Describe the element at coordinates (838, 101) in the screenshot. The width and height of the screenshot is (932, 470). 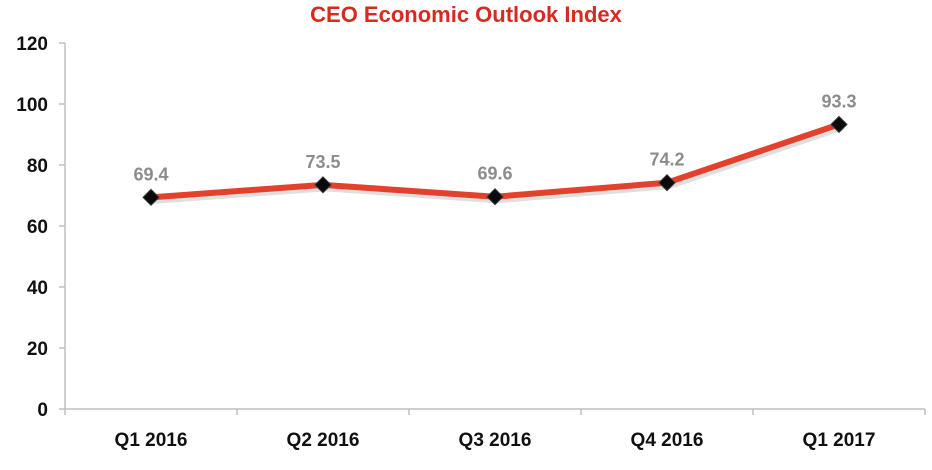
I see `data-label: 93.3` at that location.